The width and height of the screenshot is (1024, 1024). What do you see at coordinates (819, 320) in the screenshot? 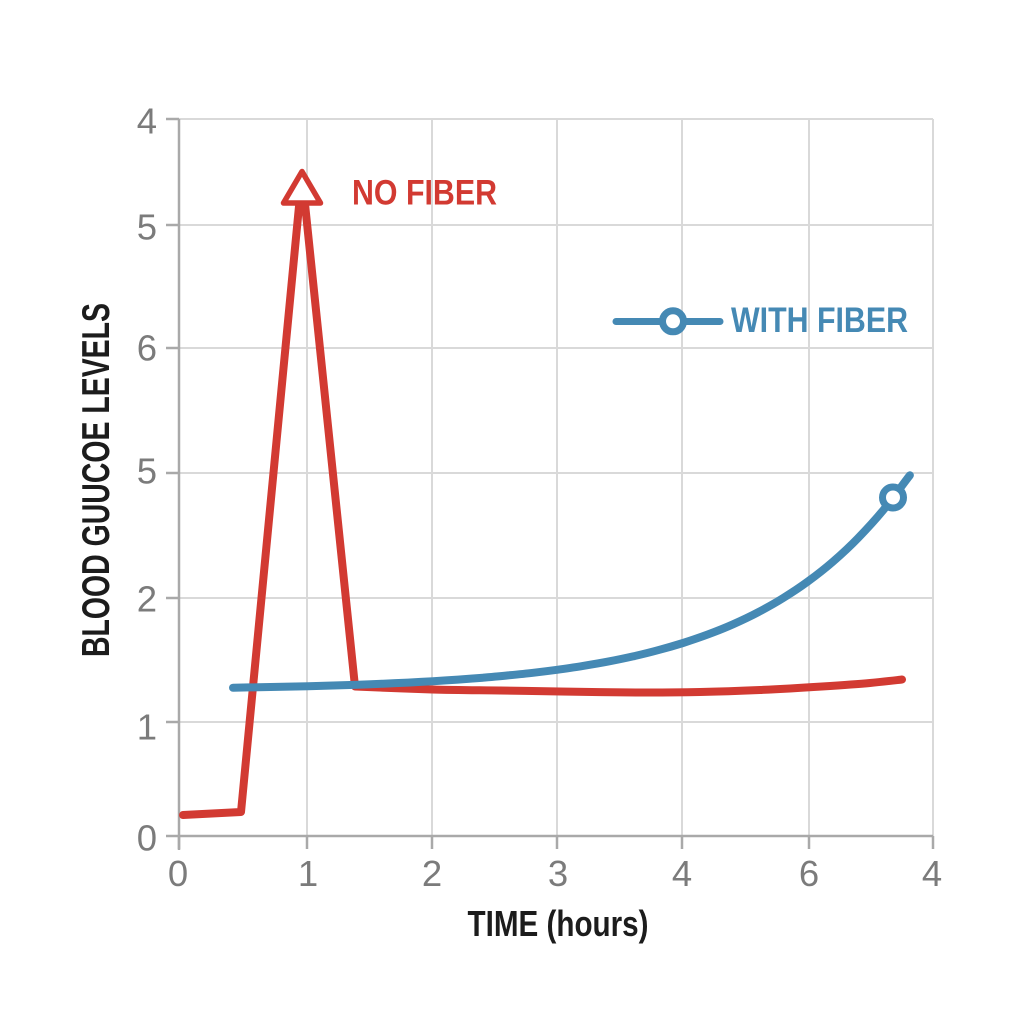
I see `svg-text: WITH FIBER` at bounding box center [819, 320].